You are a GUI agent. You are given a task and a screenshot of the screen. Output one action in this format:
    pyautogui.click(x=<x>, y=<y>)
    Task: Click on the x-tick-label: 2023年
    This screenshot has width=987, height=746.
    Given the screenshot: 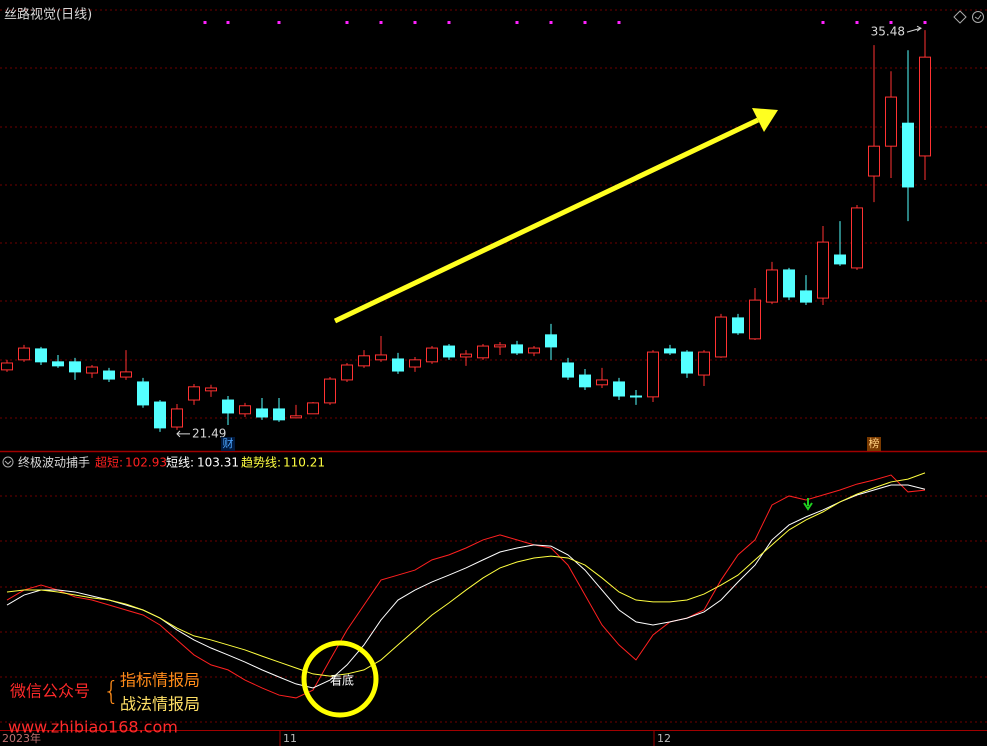 What is the action you would take?
    pyautogui.click(x=21, y=738)
    